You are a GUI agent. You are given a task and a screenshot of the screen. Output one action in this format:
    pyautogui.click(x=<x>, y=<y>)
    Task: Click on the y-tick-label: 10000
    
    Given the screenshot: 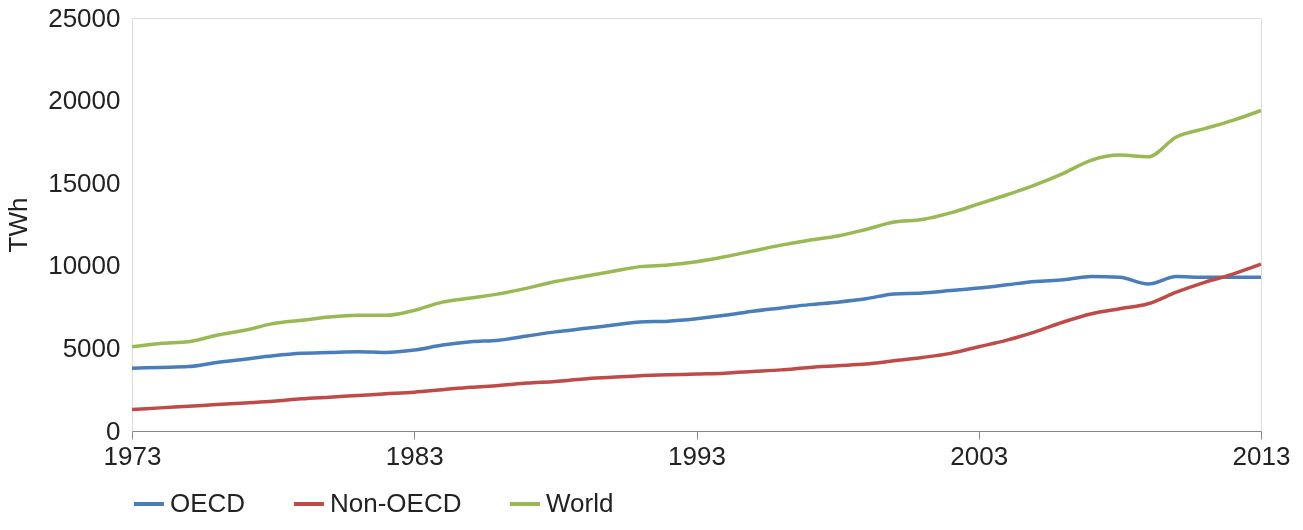 What is the action you would take?
    pyautogui.click(x=84, y=265)
    